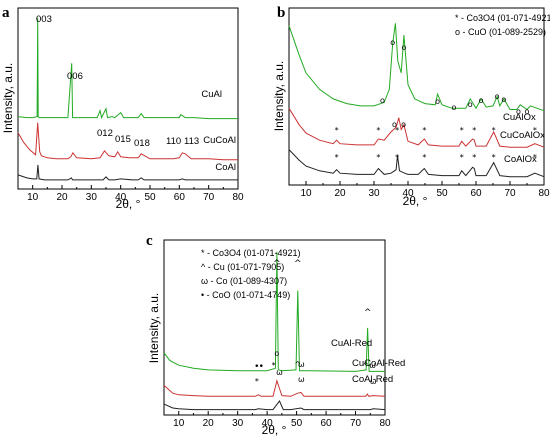  Describe the element at coordinates (274, 405) in the screenshot. I see `series-line-coal-red` at that location.